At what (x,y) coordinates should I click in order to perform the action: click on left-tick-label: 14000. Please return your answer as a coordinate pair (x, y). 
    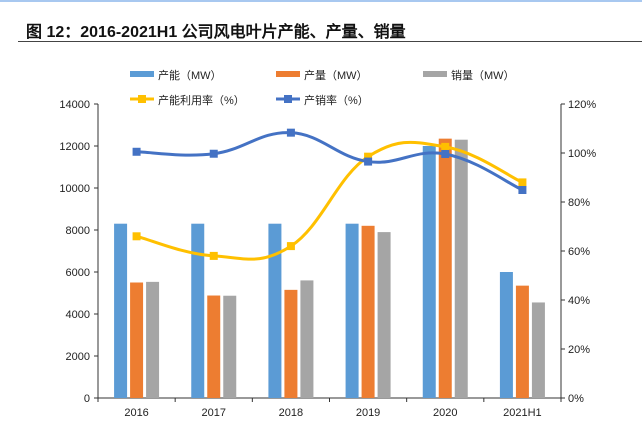
    Looking at the image, I should click on (74, 105).